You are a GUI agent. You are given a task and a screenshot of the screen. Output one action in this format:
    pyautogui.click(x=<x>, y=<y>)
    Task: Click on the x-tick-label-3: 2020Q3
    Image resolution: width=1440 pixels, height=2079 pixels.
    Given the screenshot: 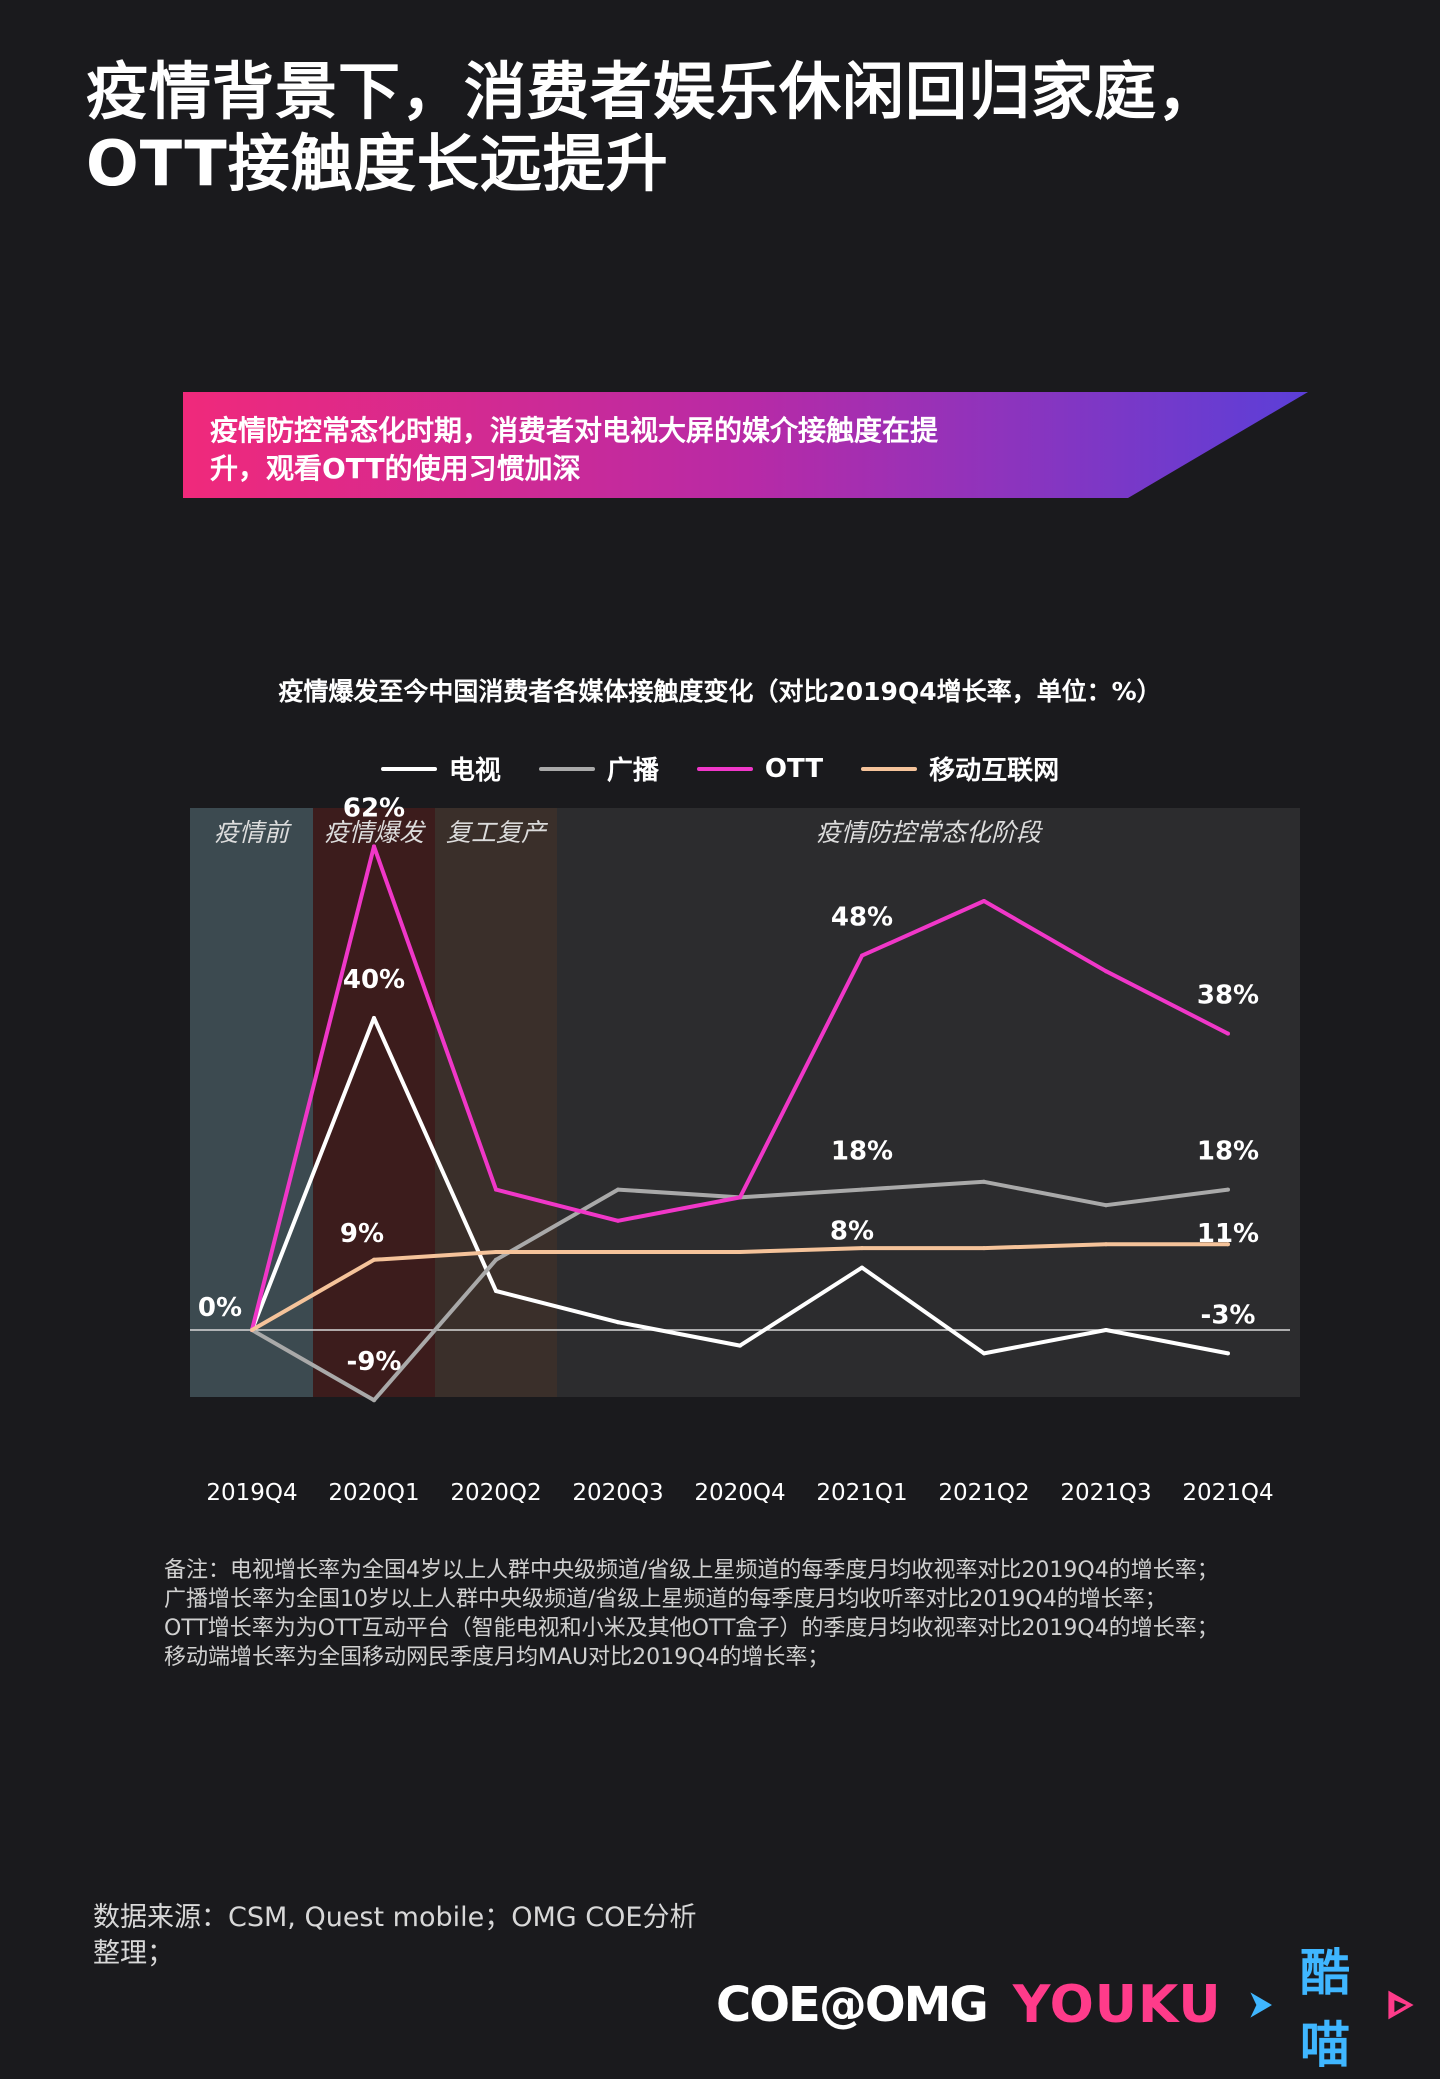 What is the action you would take?
    pyautogui.click(x=617, y=1493)
    